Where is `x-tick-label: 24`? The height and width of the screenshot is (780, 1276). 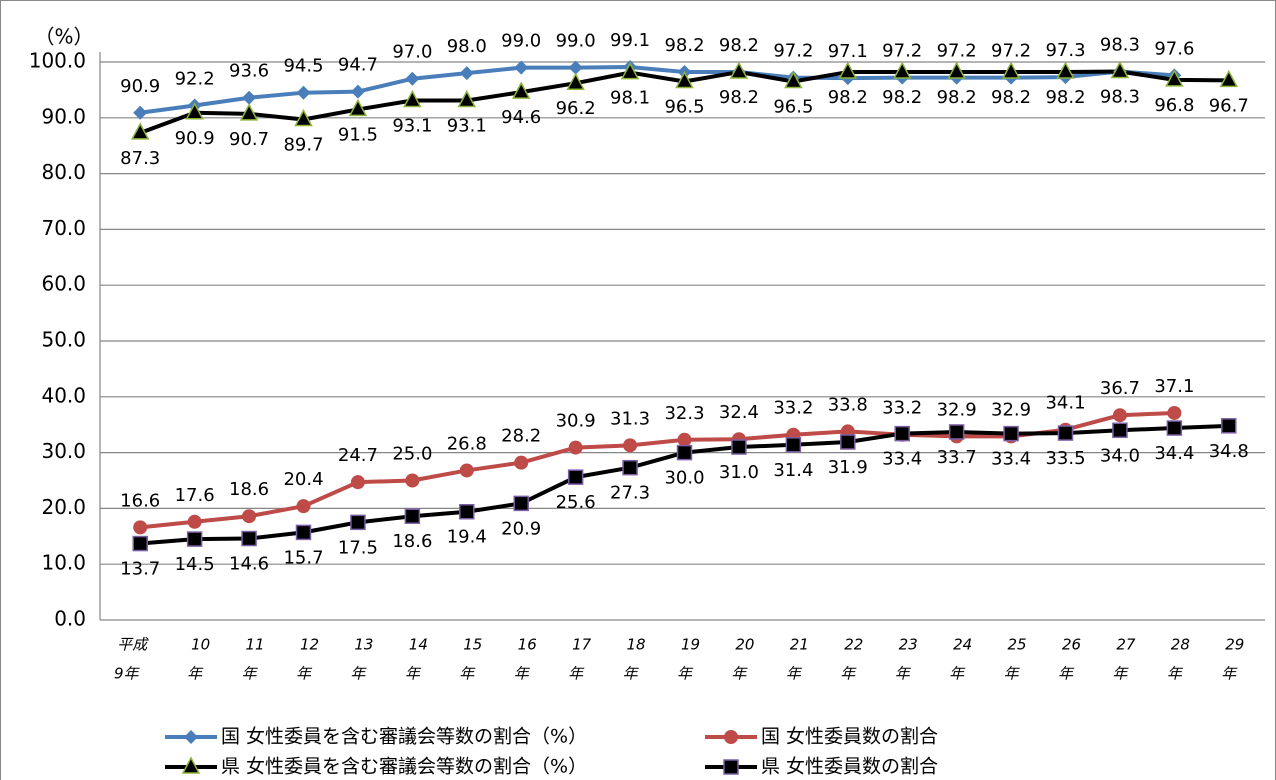
x-tick-label: 24 is located at coordinates (962, 645).